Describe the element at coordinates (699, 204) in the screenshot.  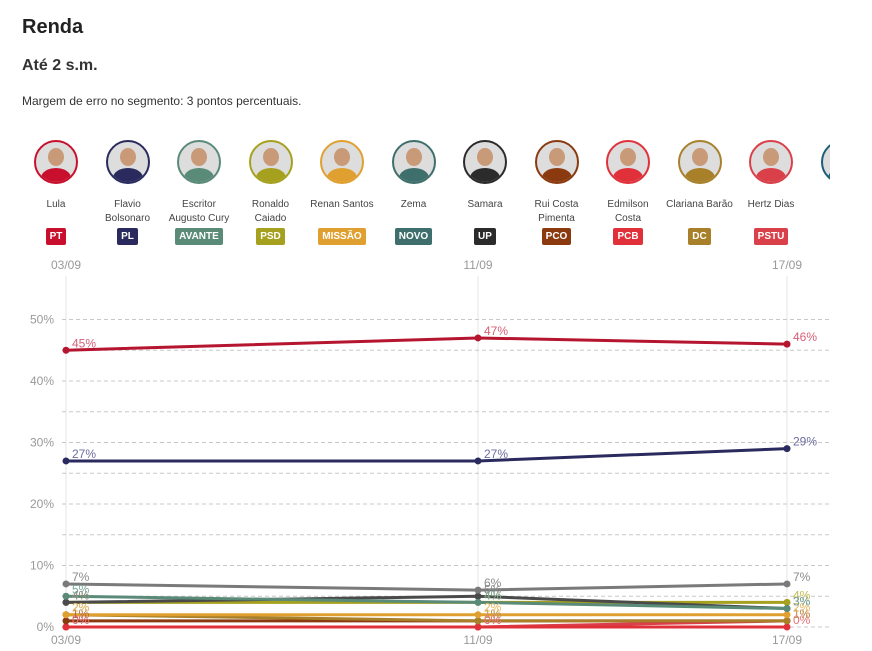
I see `candidate-name: Clariana Barão` at that location.